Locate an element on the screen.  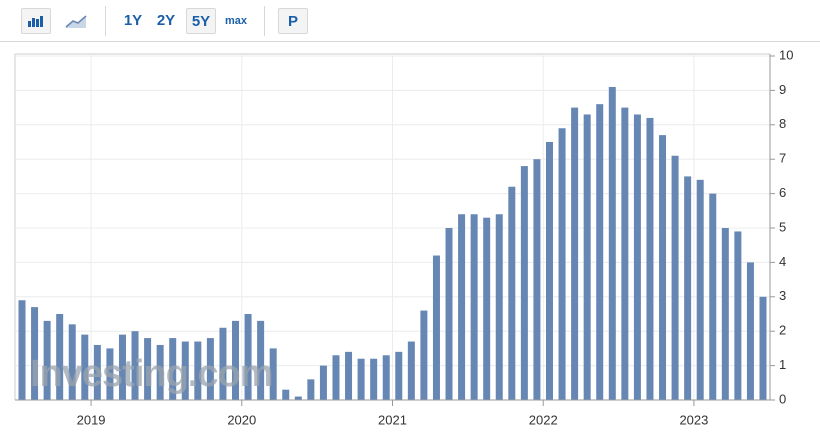
range-button: max is located at coordinates (236, 21).